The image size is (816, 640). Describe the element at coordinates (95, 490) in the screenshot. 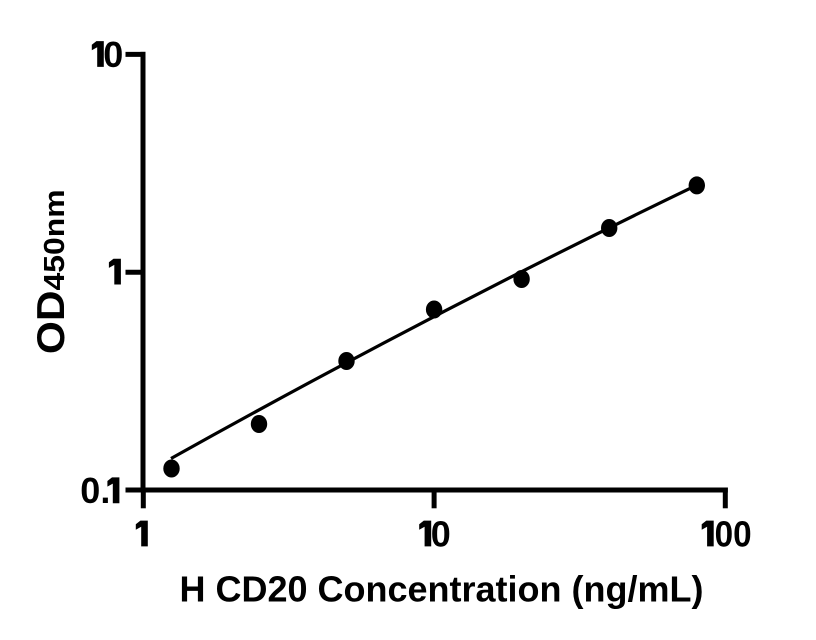

I see `svg-text: 0.` at that location.